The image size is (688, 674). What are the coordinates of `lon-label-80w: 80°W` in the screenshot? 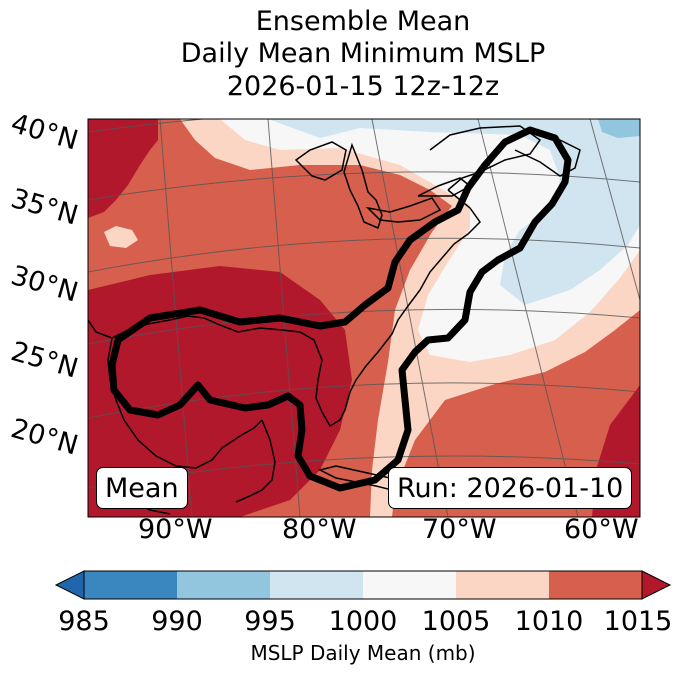 It's located at (319, 529).